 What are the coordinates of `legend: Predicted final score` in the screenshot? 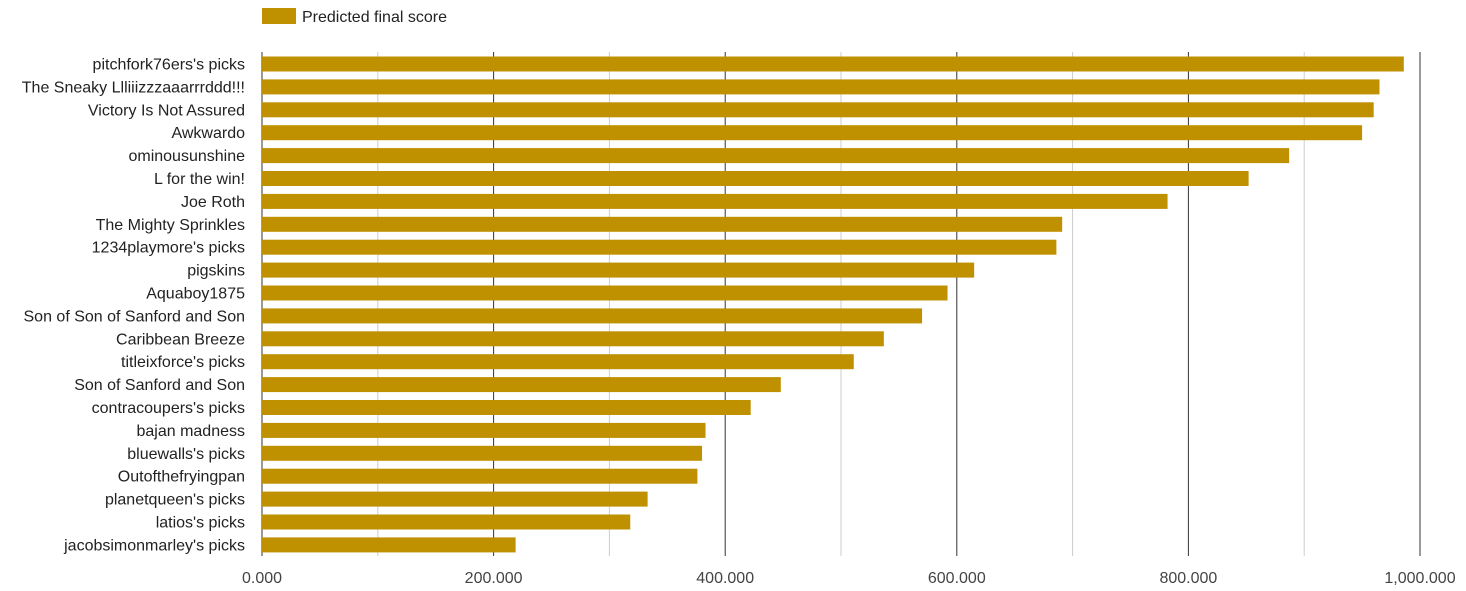 It's located at (354, 17).